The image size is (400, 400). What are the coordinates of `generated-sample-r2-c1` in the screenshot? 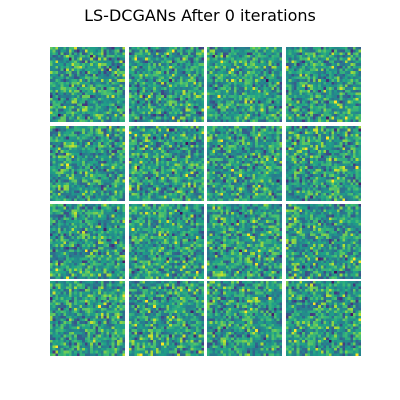 It's located at (87, 163).